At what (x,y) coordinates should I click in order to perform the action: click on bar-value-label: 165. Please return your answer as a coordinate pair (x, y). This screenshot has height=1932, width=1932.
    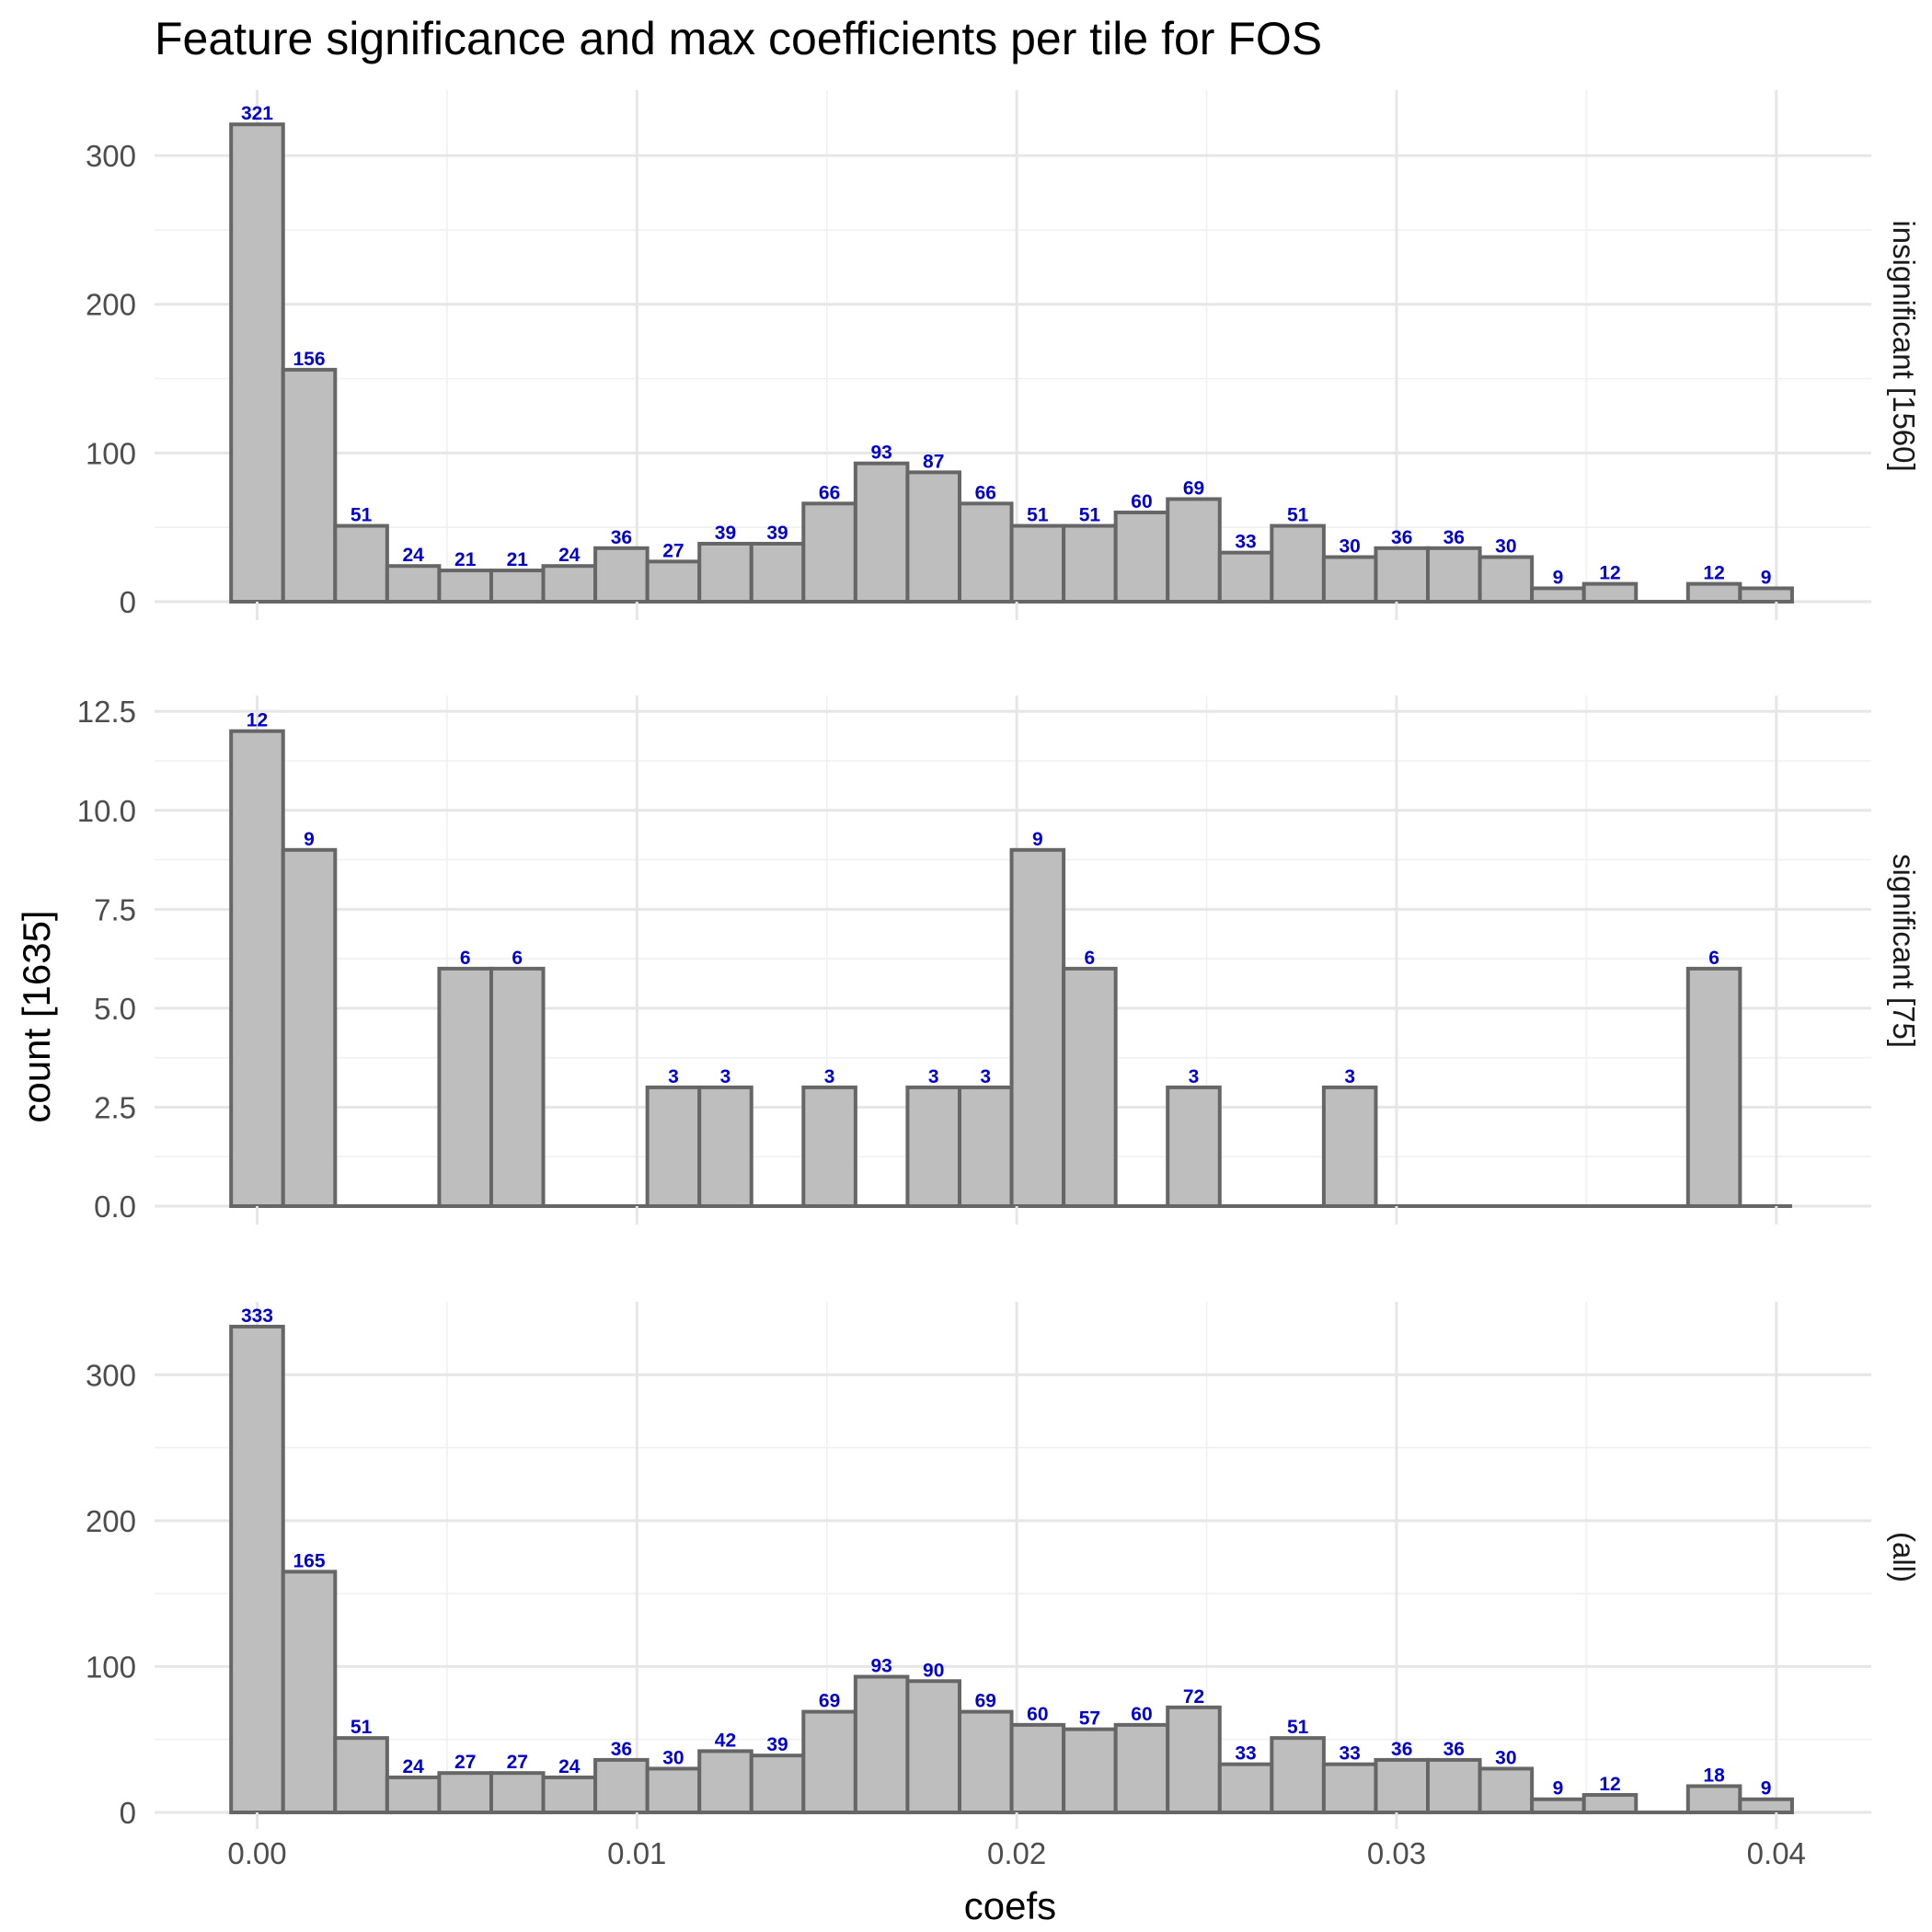
    Looking at the image, I should click on (309, 1560).